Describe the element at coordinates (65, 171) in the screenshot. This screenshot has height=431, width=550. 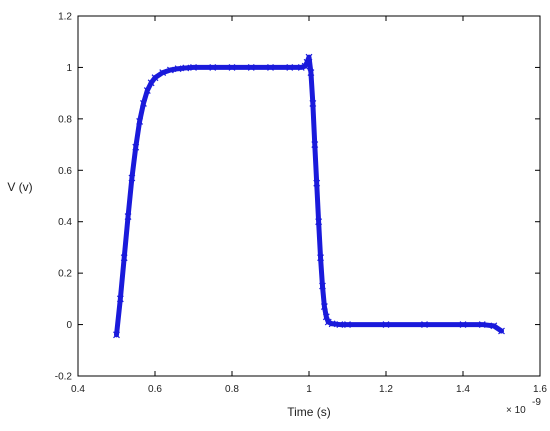
I see `y-tick-label: 0.6` at that location.